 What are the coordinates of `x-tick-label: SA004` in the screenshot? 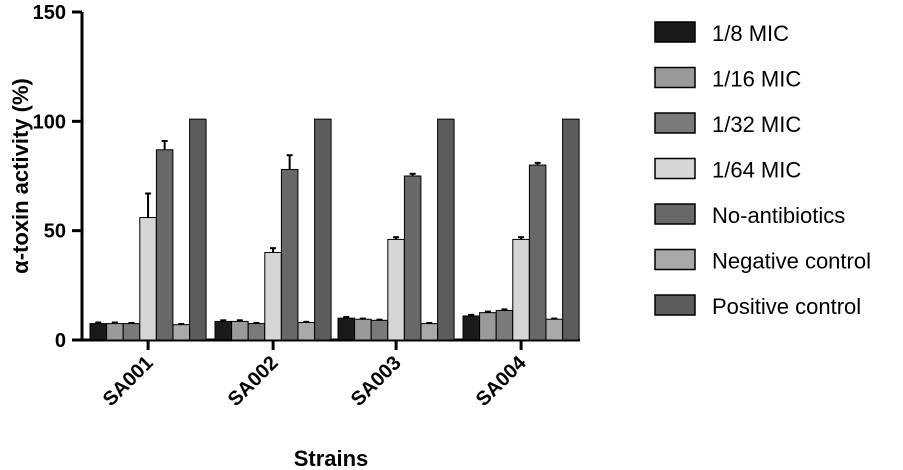 It's located at (501, 380).